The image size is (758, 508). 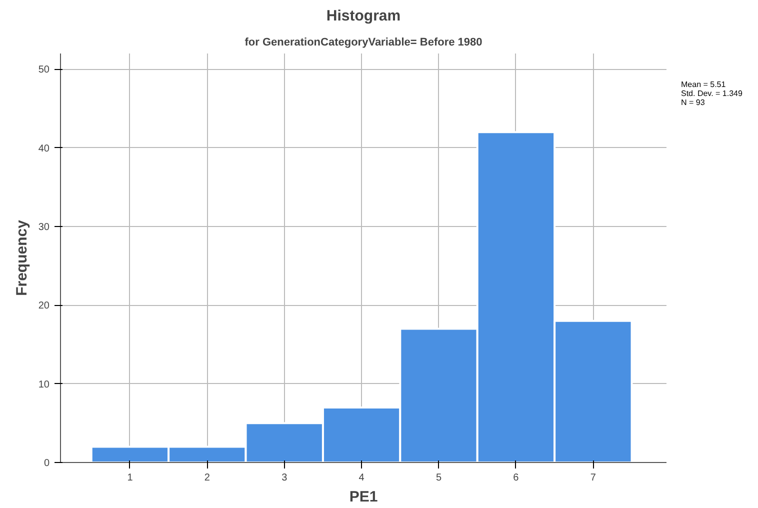 I want to click on y-tick-label: 40, so click(x=44, y=148).